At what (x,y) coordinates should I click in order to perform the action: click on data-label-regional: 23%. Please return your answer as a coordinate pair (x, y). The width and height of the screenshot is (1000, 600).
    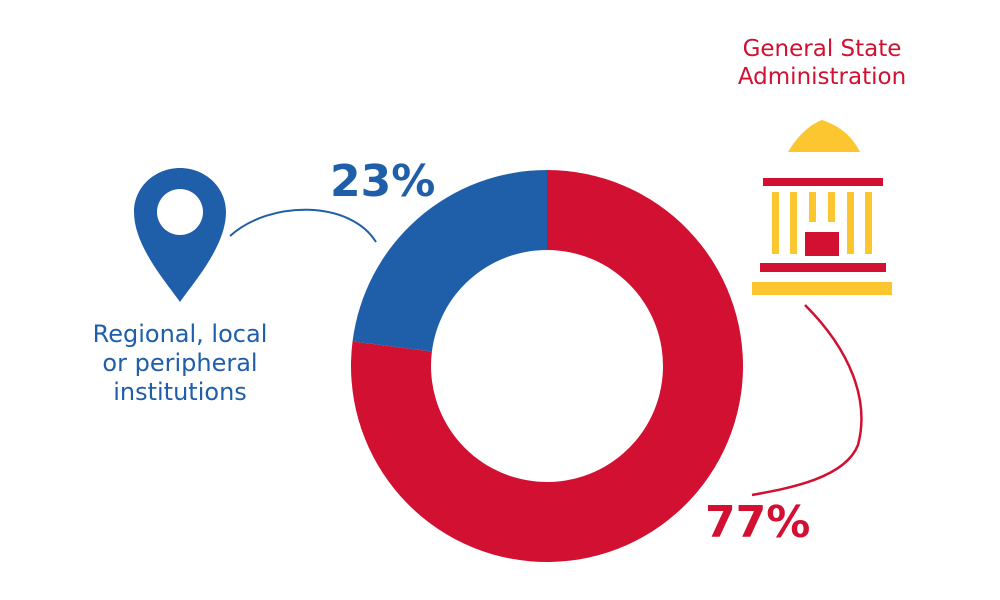
    Looking at the image, I should click on (383, 181).